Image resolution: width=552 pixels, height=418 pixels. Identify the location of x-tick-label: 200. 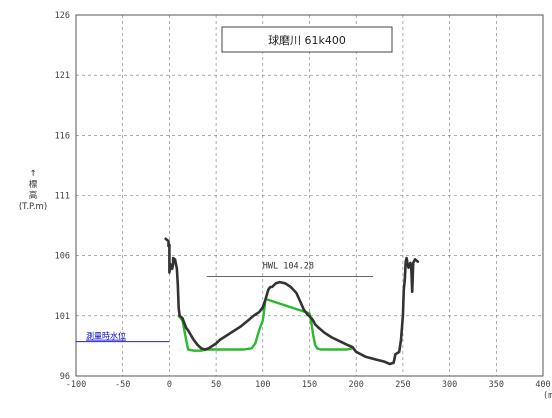
(356, 385).